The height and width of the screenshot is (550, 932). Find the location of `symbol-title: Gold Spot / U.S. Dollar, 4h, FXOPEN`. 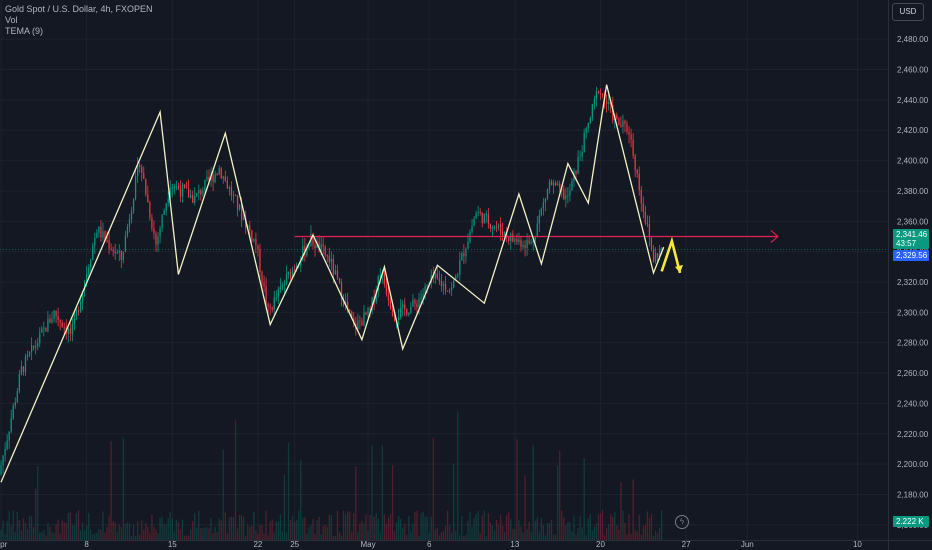

symbol-title: Gold Spot / U.S. Dollar, 4h, FXOPEN is located at coordinates (79, 9).